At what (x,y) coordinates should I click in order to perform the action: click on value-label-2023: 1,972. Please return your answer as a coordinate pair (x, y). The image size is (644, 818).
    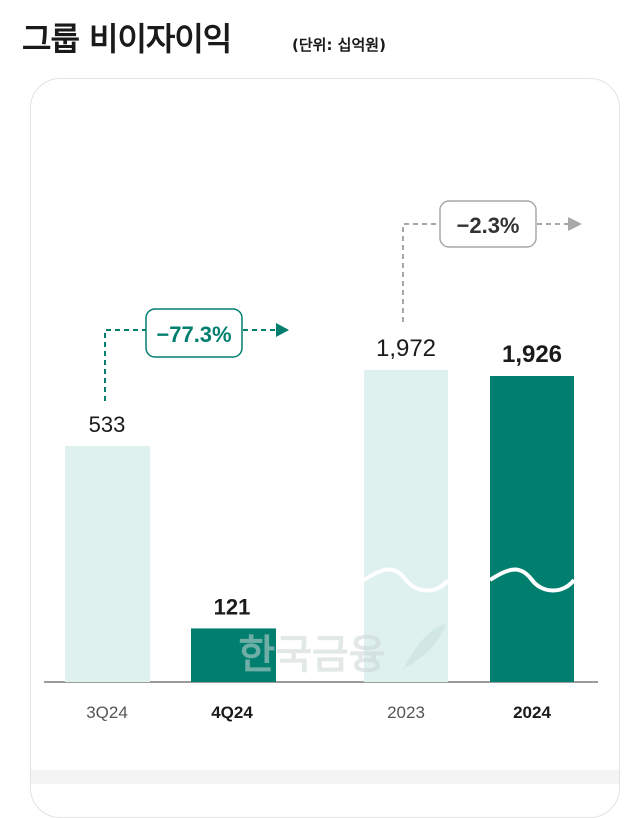
    Looking at the image, I should click on (406, 348).